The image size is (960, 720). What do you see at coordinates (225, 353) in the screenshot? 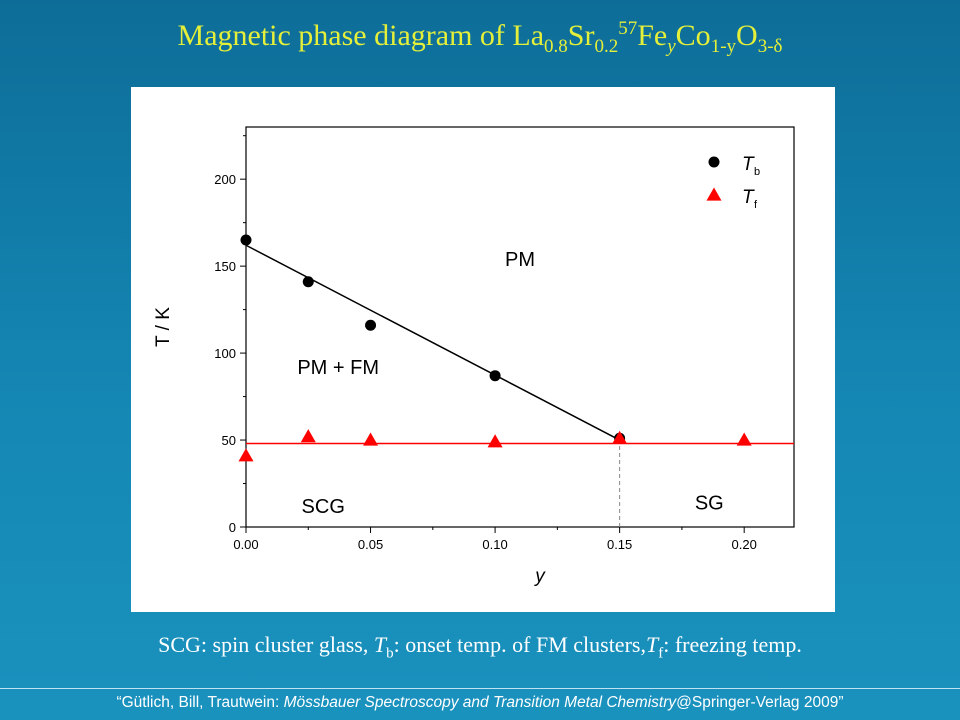
I see `y-tick-label: 100` at bounding box center [225, 353].